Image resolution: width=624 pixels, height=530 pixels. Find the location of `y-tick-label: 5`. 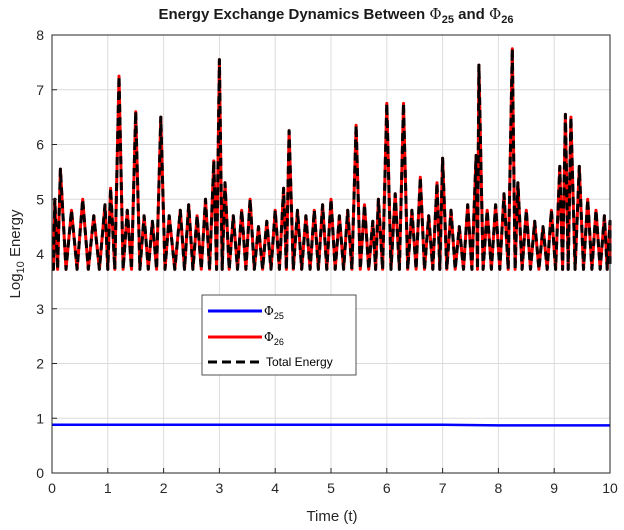

y-tick-label: 5 is located at coordinates (40, 199).